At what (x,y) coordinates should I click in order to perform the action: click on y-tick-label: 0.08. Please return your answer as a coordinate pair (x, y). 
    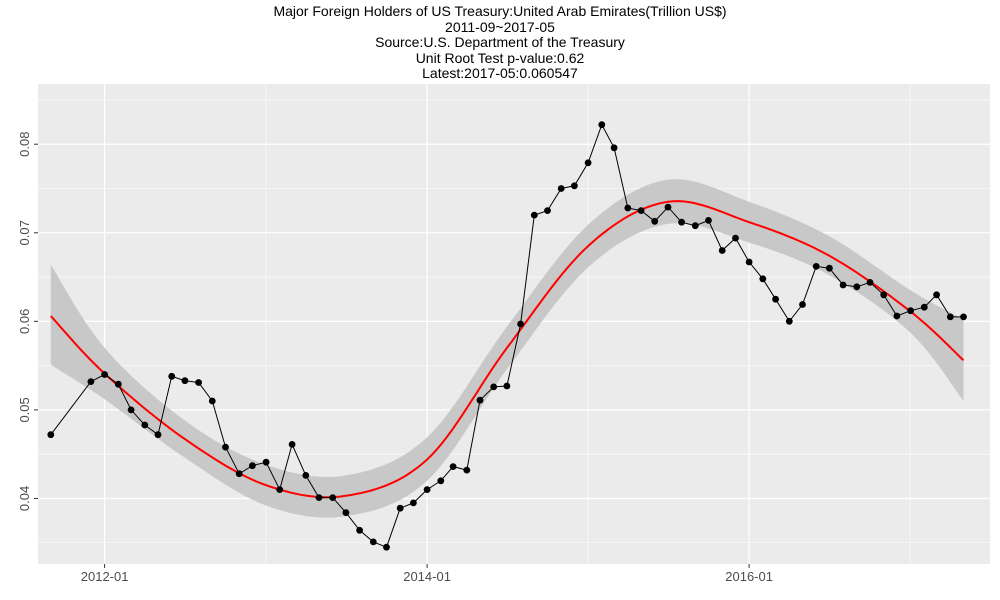
    Looking at the image, I should click on (24, 144).